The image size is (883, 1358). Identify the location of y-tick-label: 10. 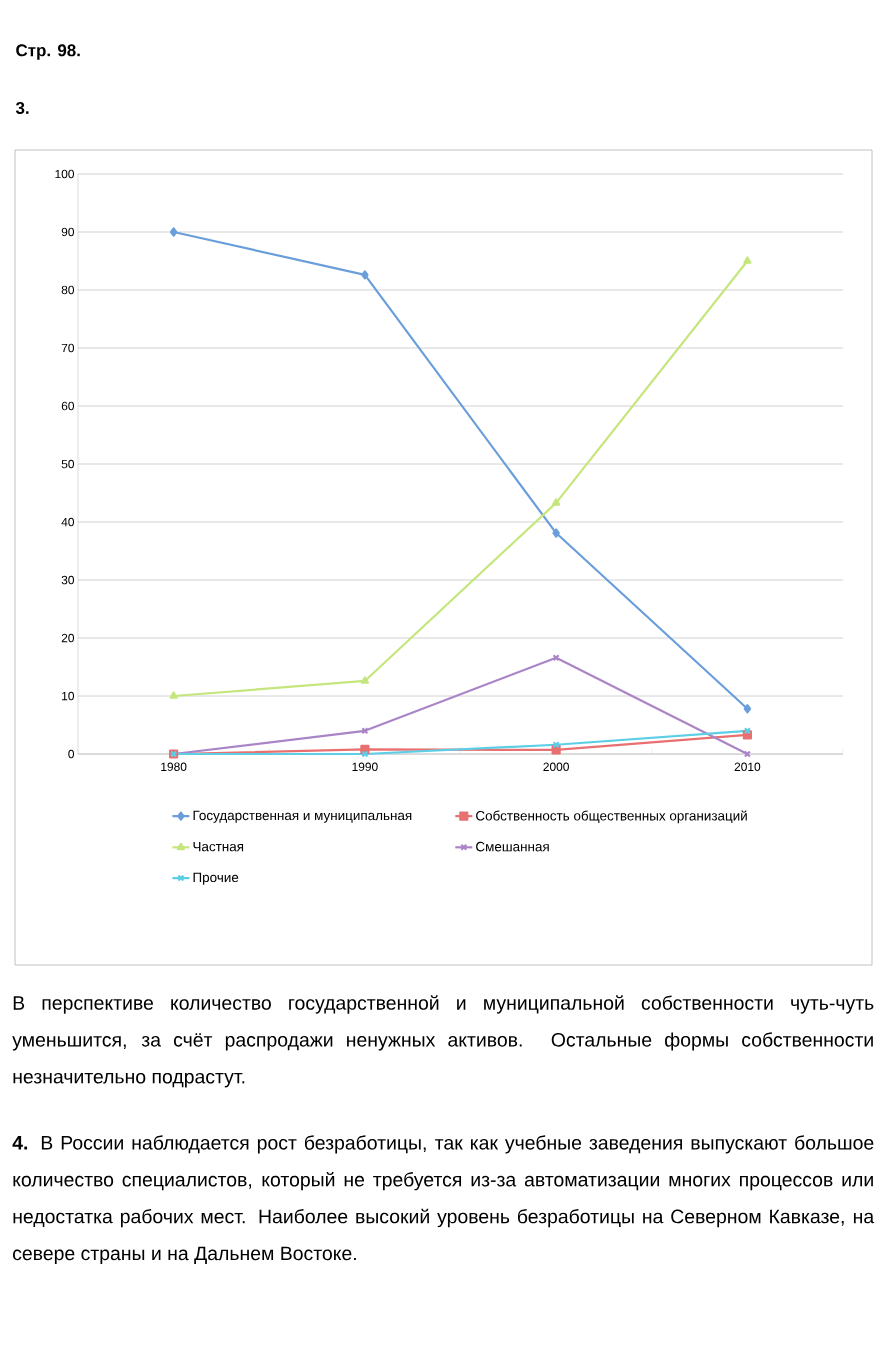
(68, 696).